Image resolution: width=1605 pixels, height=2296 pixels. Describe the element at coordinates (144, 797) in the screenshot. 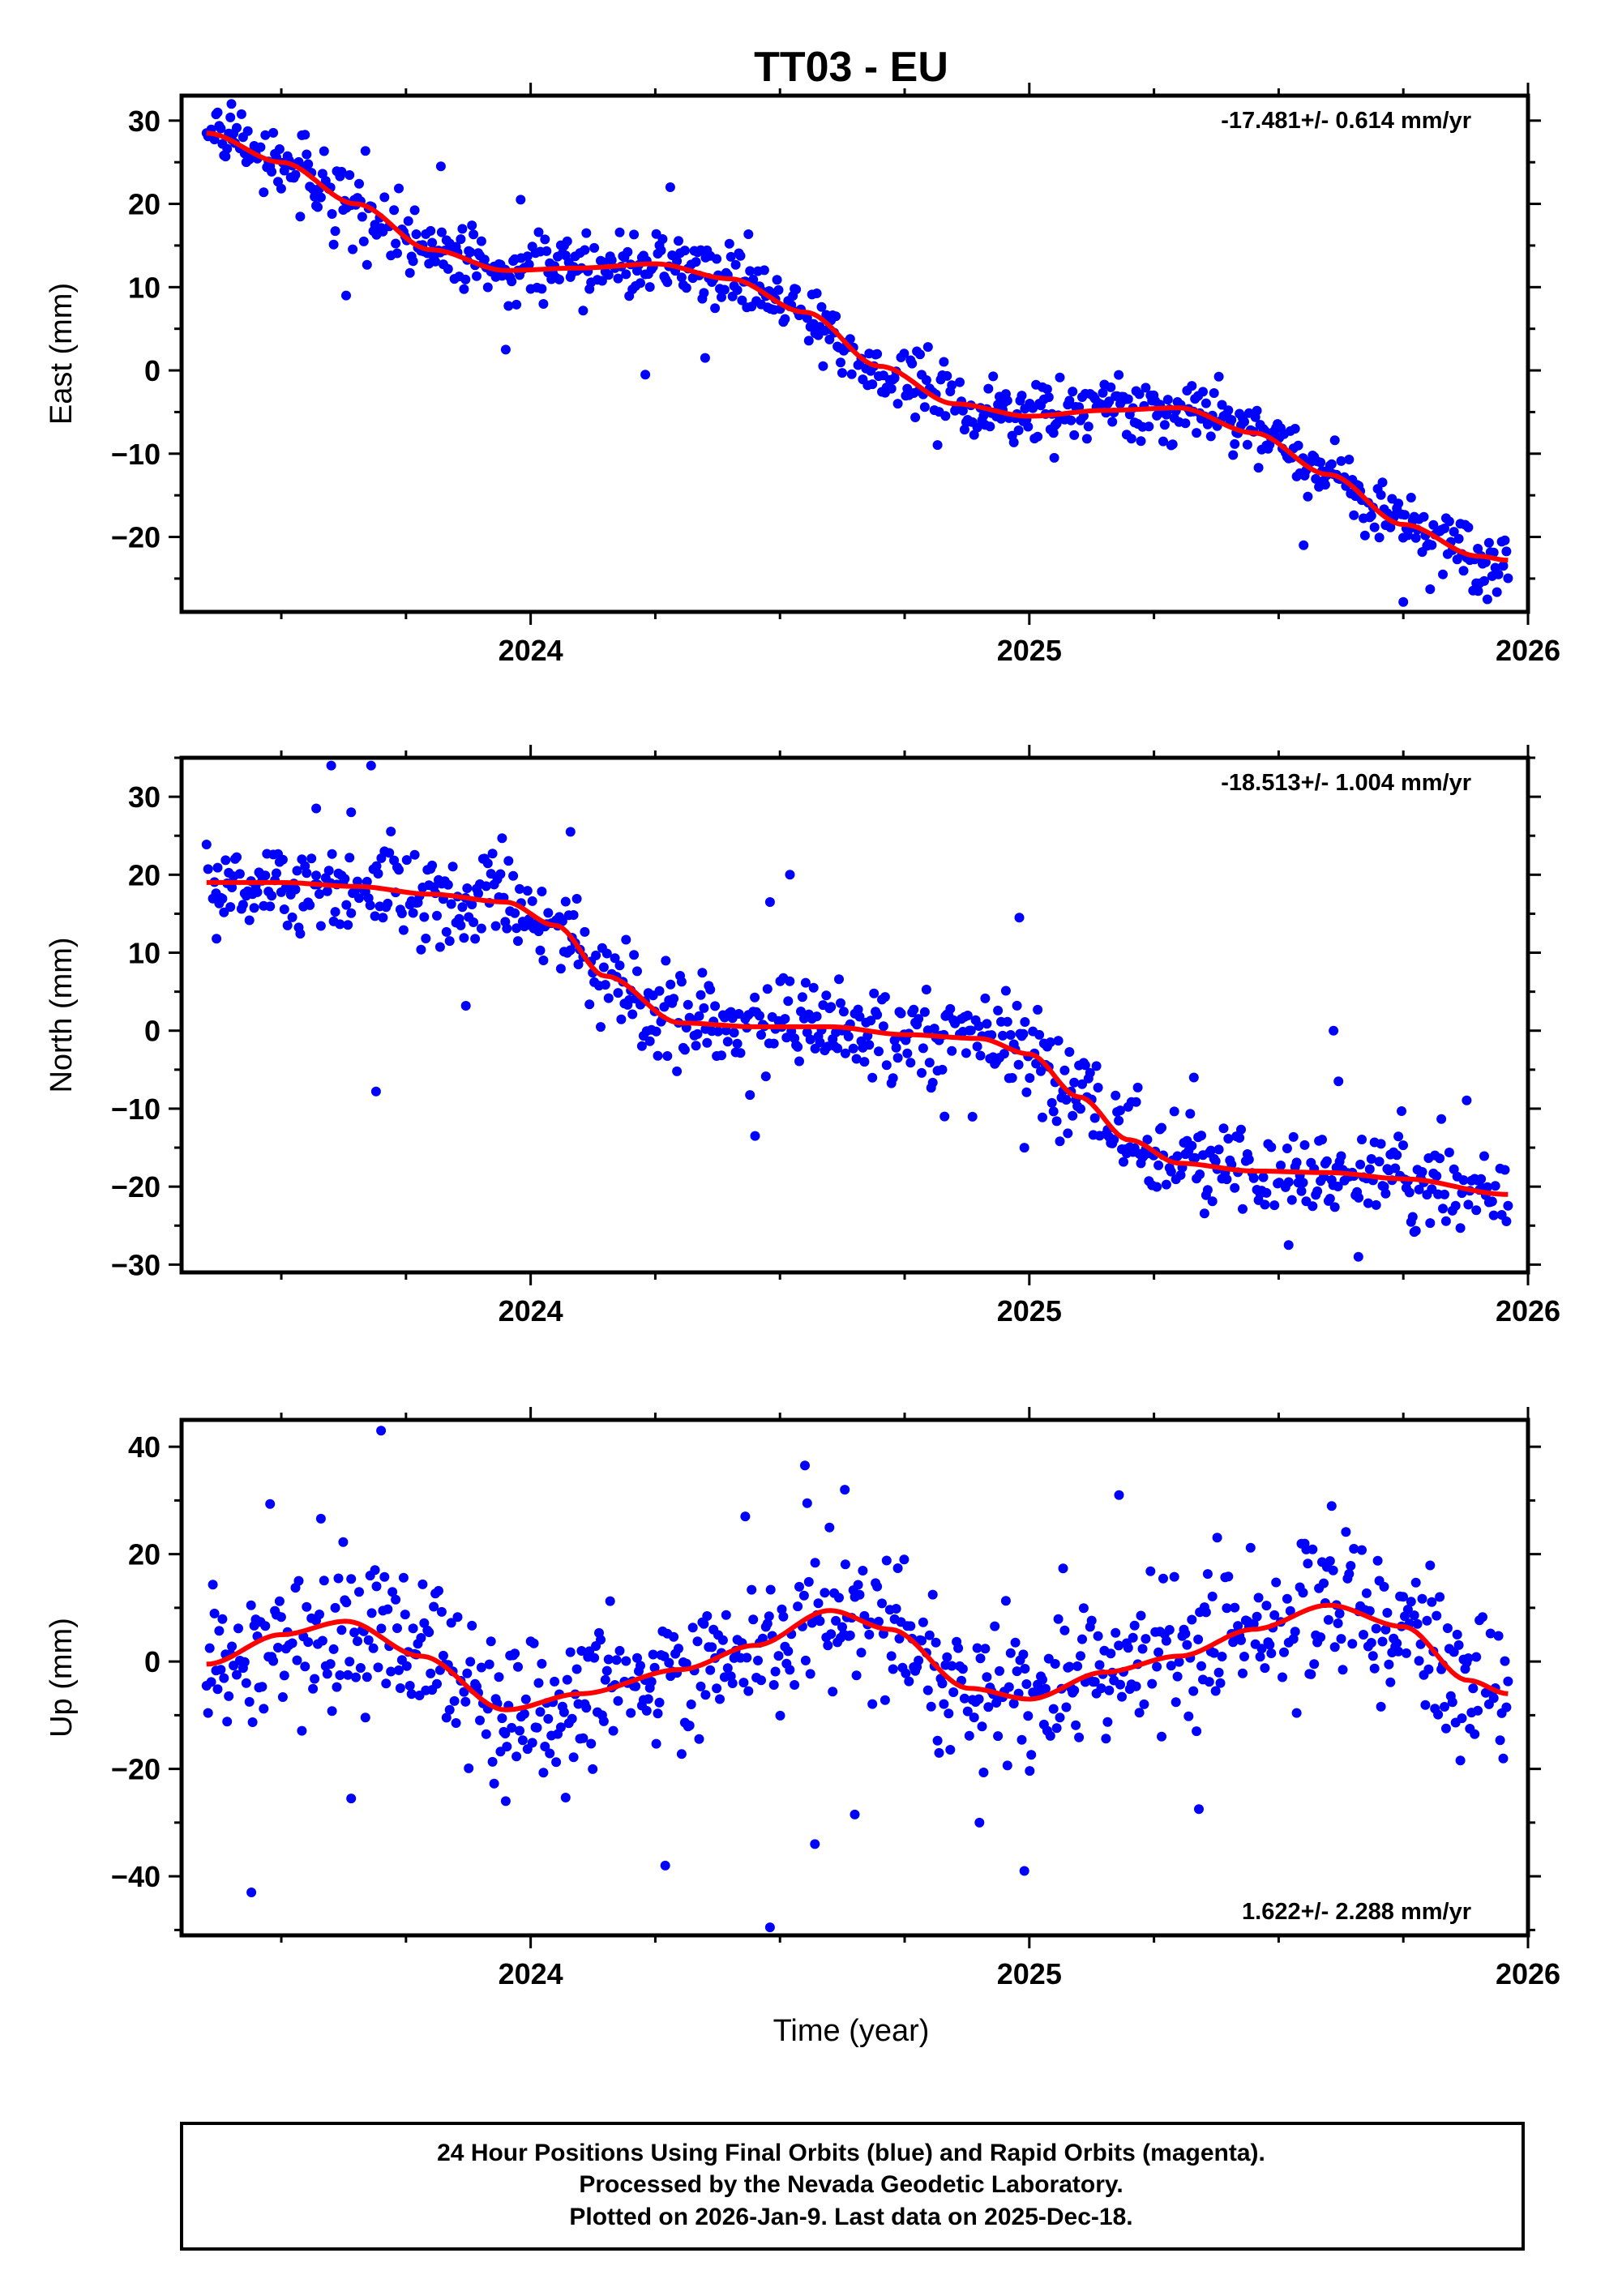

I see `y-tick-label: 30` at that location.